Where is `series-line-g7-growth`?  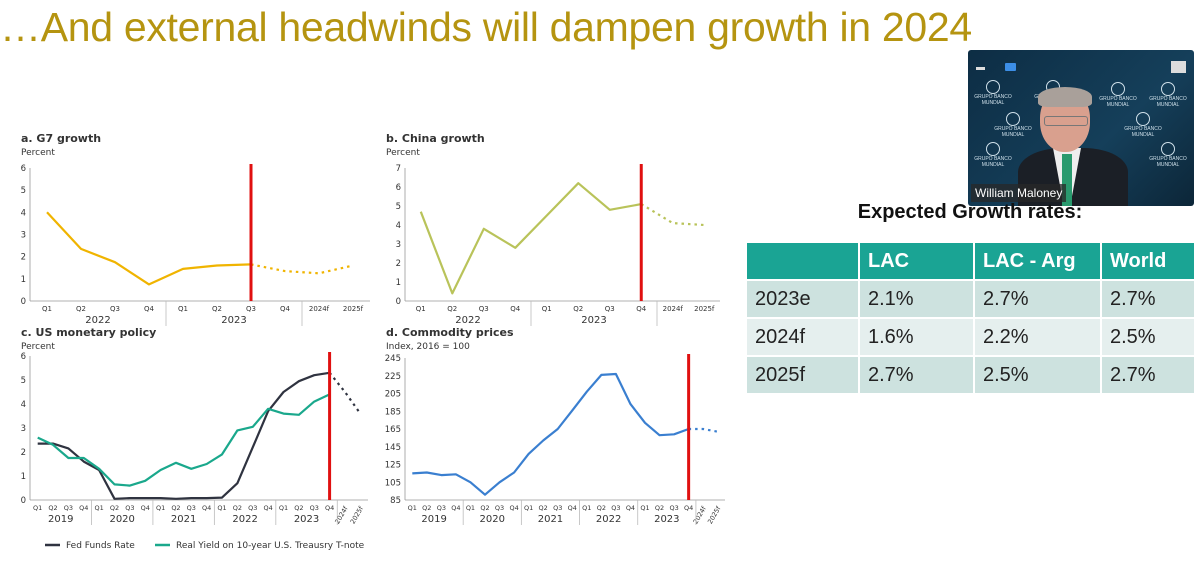
series-line-g7-growth is located at coordinates (149, 248).